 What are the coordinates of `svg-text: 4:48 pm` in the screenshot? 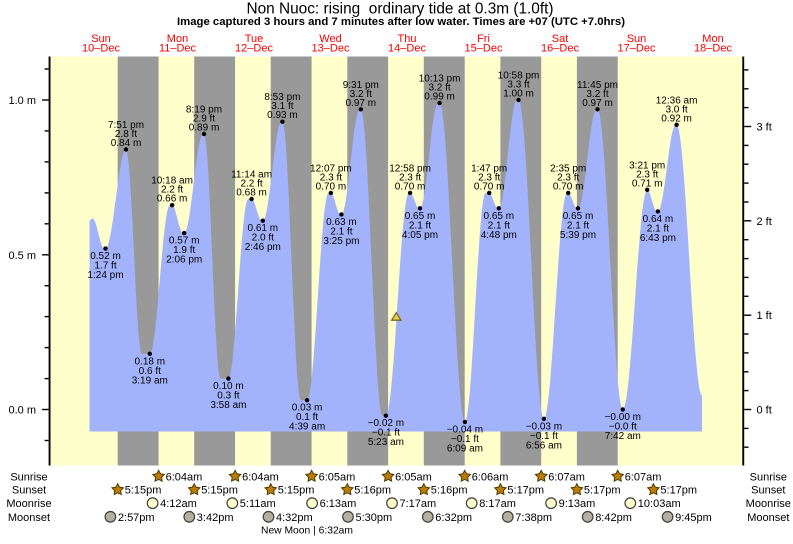 It's located at (499, 235).